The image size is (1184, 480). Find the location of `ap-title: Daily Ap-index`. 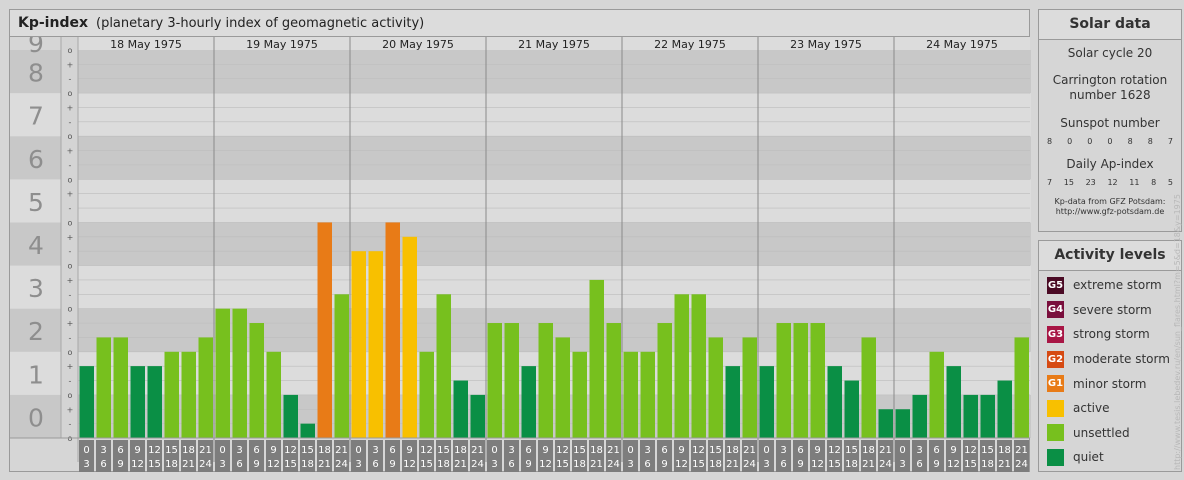

ap-title: Daily Ap-index is located at coordinates (1110, 164).